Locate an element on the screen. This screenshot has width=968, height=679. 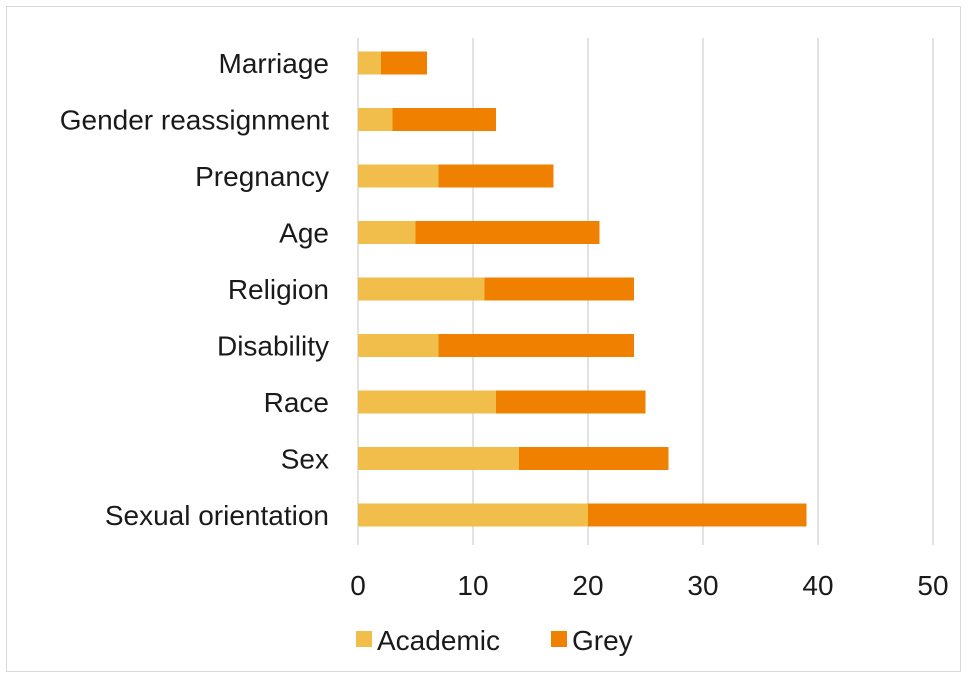
x-tick-label-50: 50 is located at coordinates (932, 585).